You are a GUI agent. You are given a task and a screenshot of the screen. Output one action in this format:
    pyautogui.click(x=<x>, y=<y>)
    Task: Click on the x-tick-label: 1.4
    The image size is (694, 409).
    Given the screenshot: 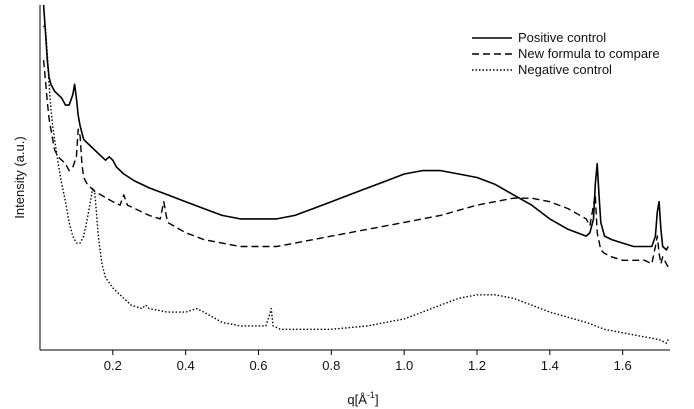 What is the action you would take?
    pyautogui.click(x=550, y=365)
    